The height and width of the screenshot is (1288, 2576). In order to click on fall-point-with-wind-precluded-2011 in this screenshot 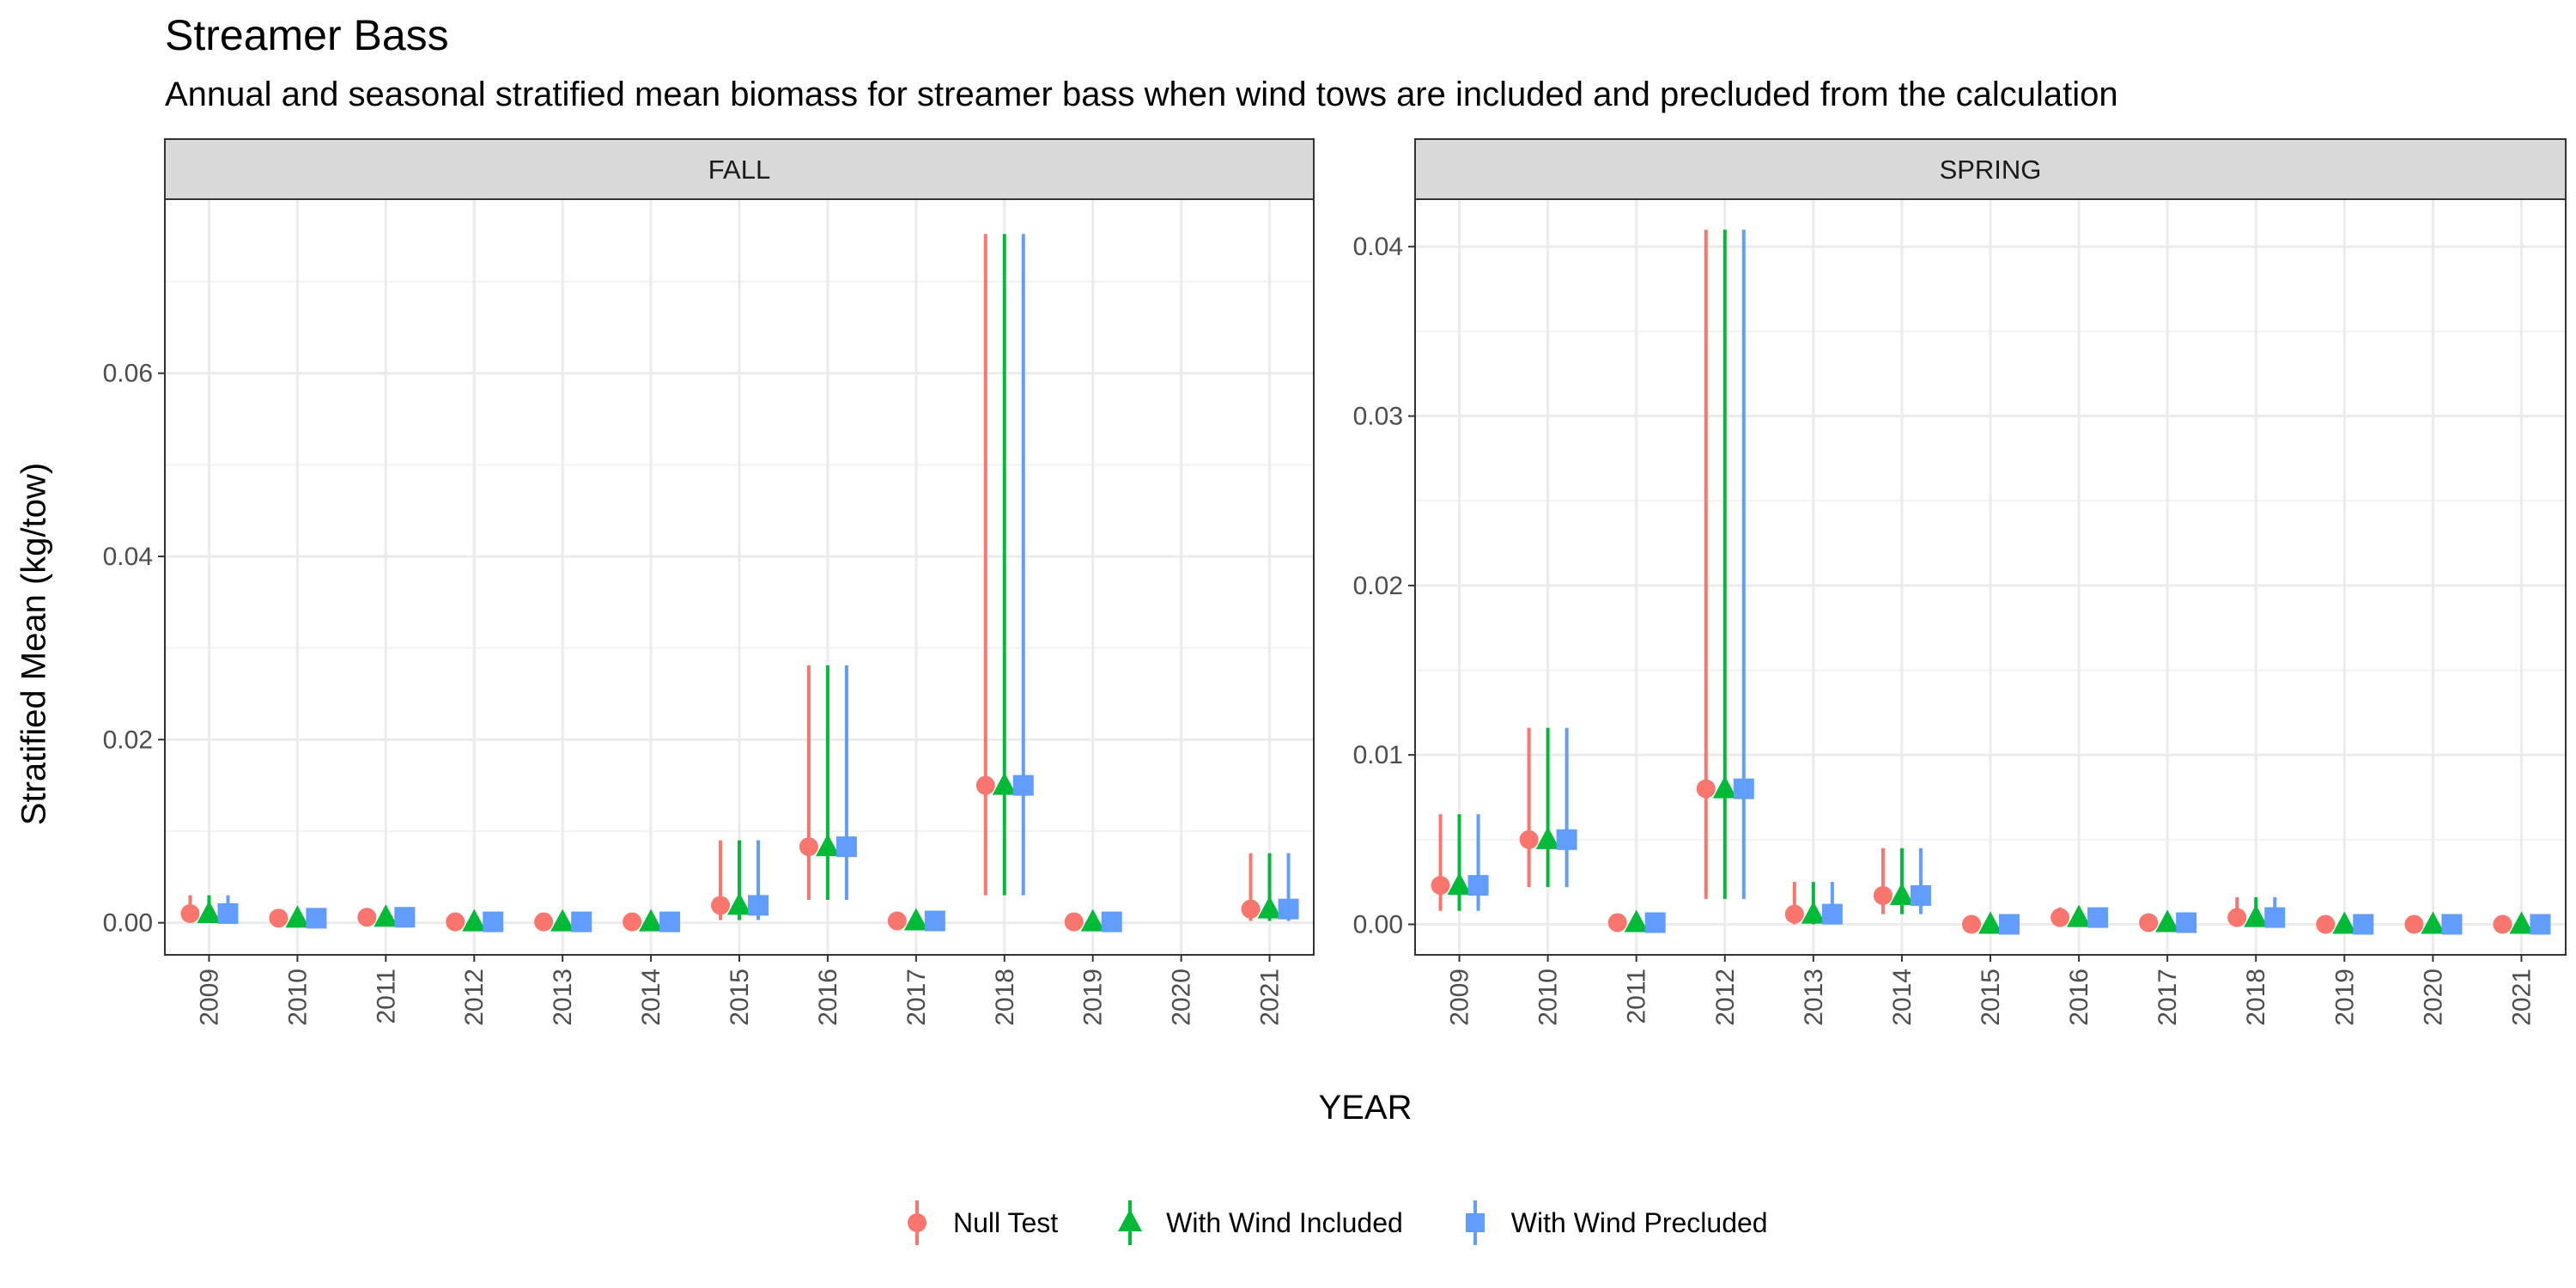, I will do `click(405, 918)`.